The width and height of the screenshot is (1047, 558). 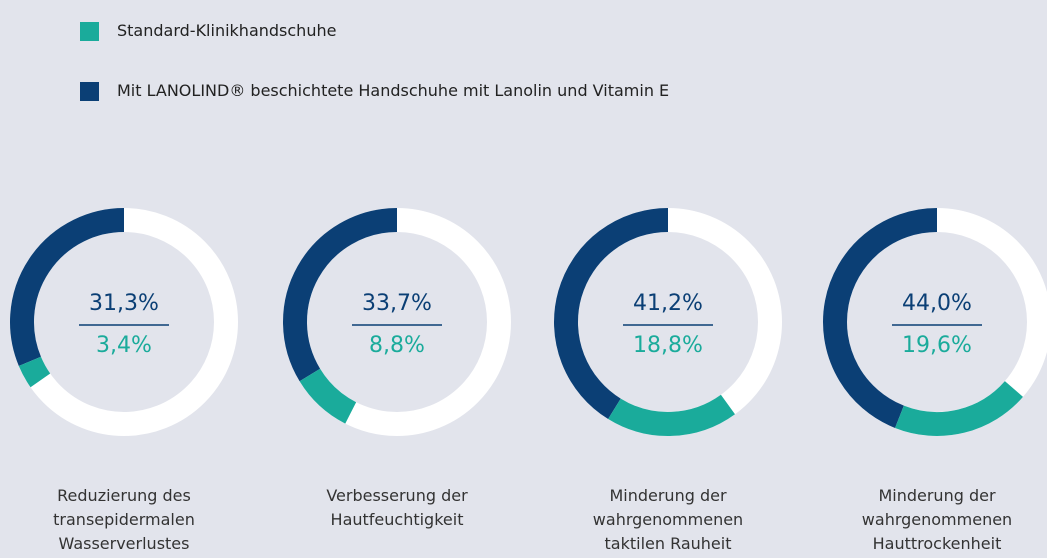 What do you see at coordinates (668, 303) in the screenshot?
I see `value-label: 41,2%` at bounding box center [668, 303].